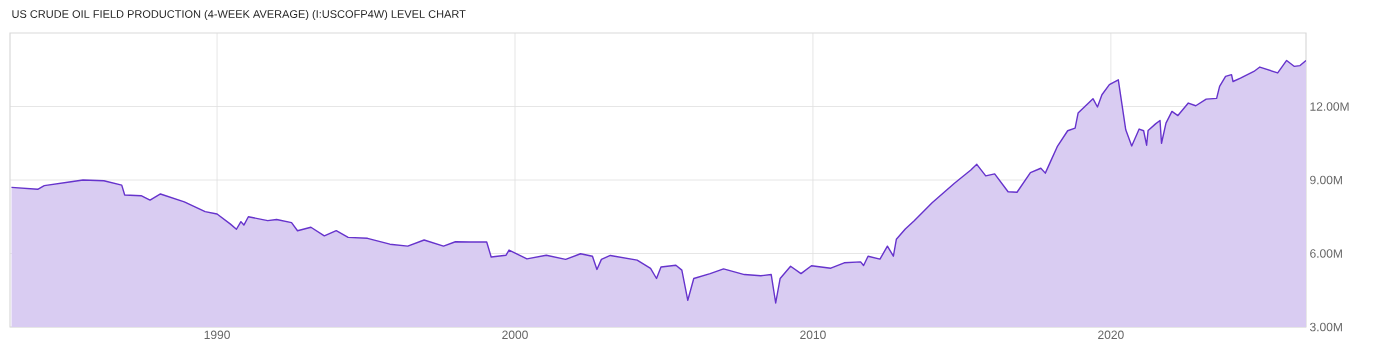 This screenshot has width=1400, height=357. Describe the element at coordinates (813, 335) in the screenshot. I see `x-tick-label: 2010` at that location.